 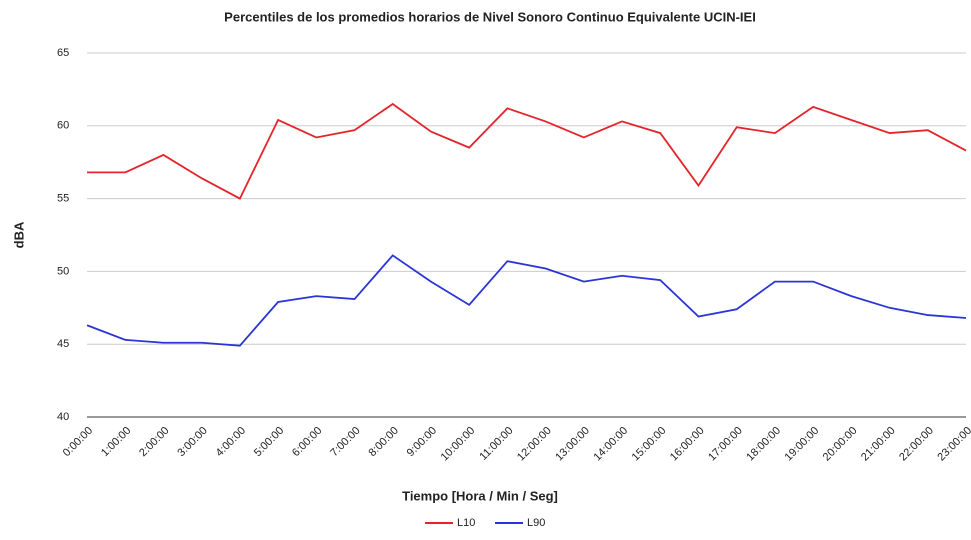 What do you see at coordinates (480, 495) in the screenshot?
I see `x-axis-title: Tiempo [Hora / Min / Seg]` at bounding box center [480, 495].